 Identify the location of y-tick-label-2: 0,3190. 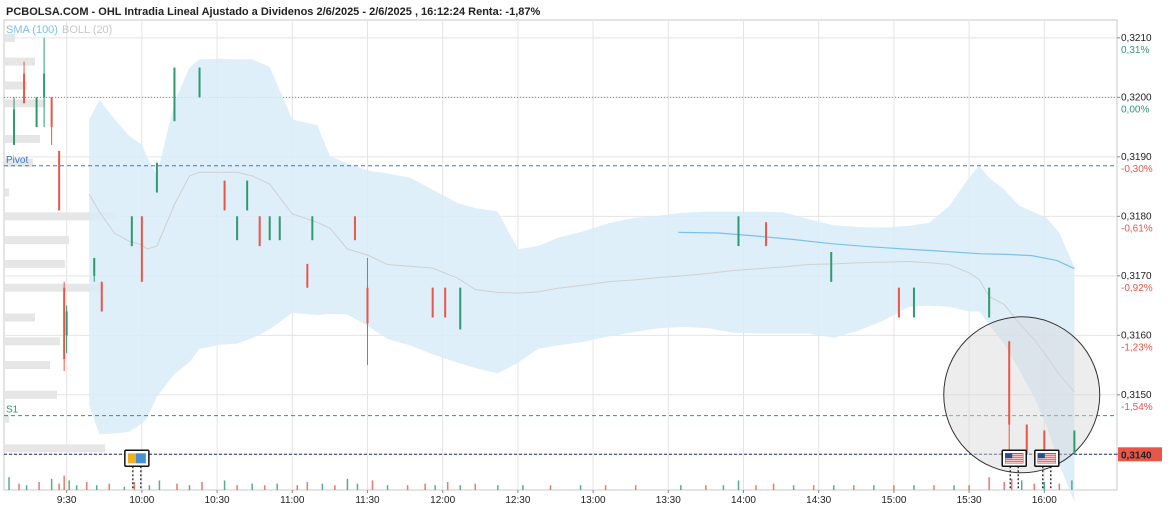
(1136, 157).